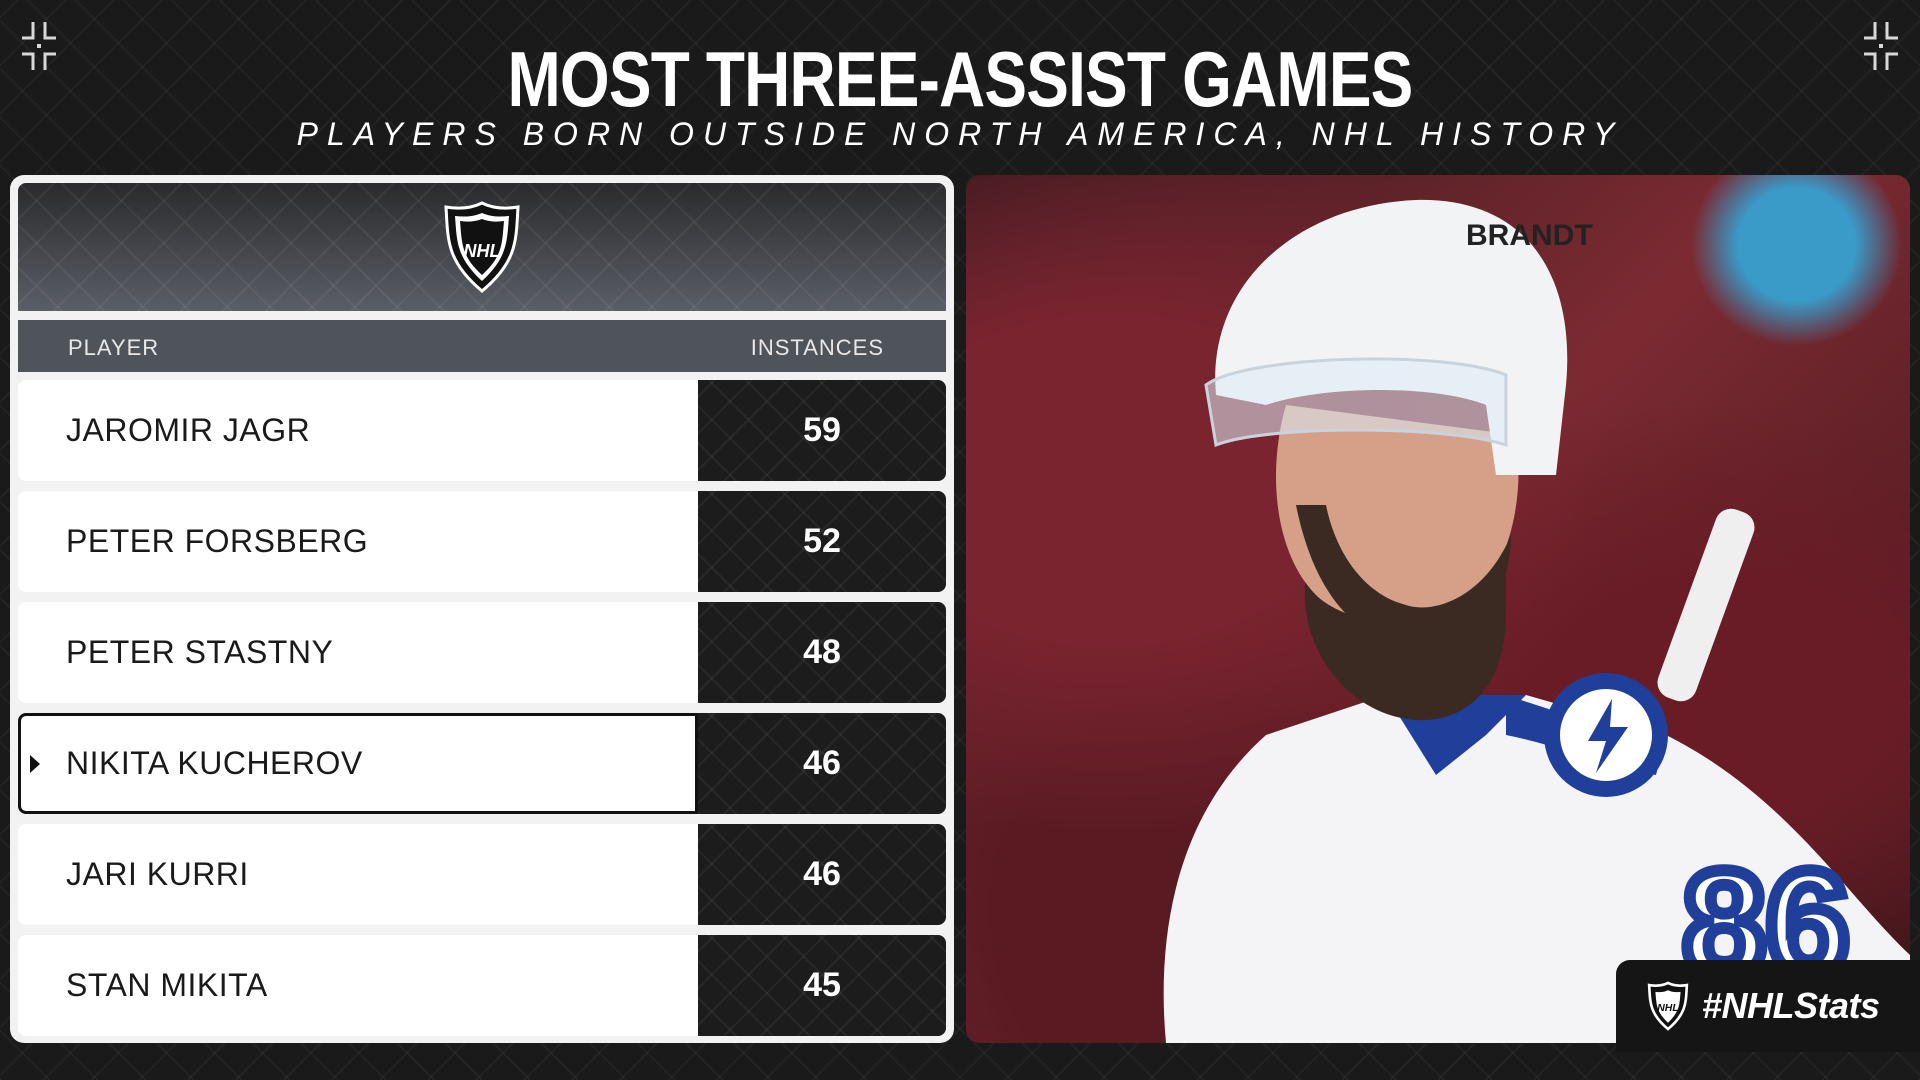  Describe the element at coordinates (822, 985) in the screenshot. I see `instances-value: 45` at that location.